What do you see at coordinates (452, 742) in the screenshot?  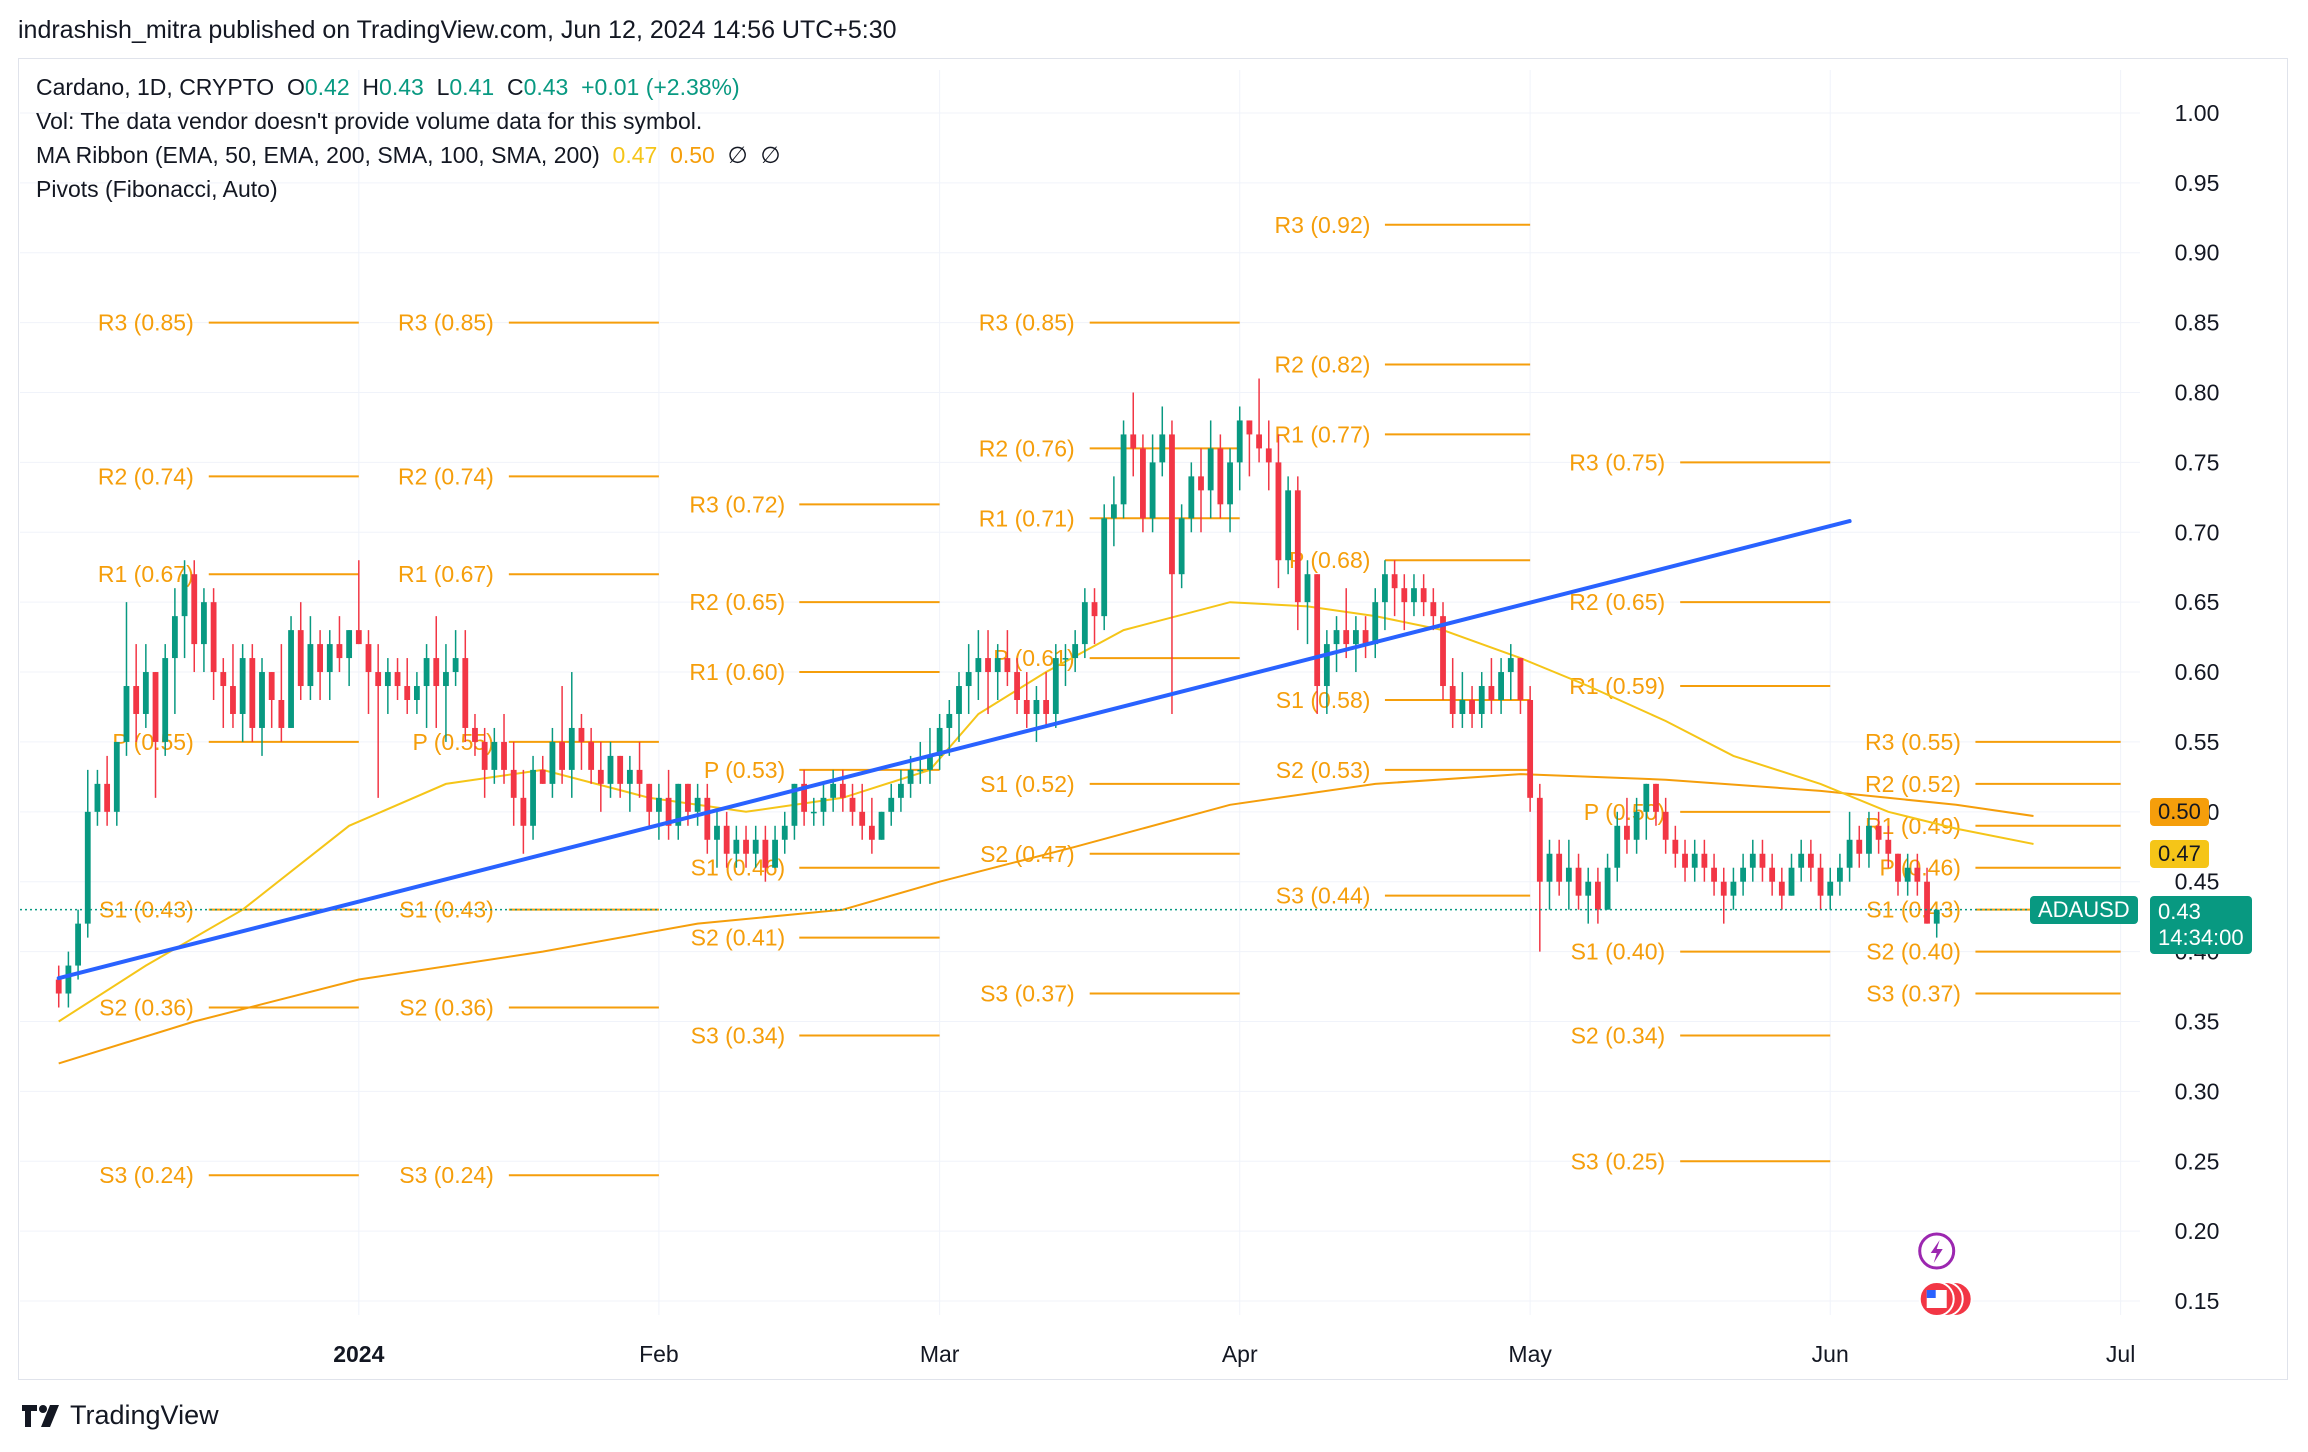 I see `pivot-label: P (0.55)` at bounding box center [452, 742].